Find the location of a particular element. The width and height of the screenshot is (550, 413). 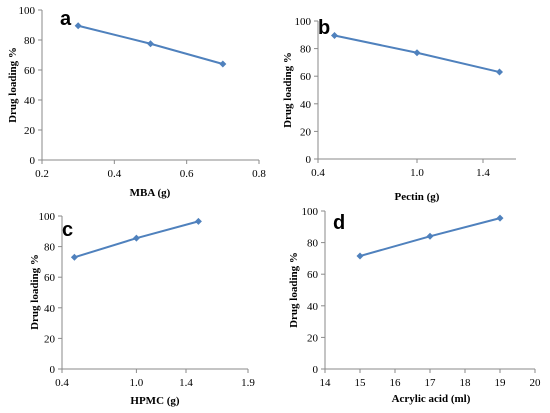

x-axis-label: HPMC (g) is located at coordinates (155, 401).